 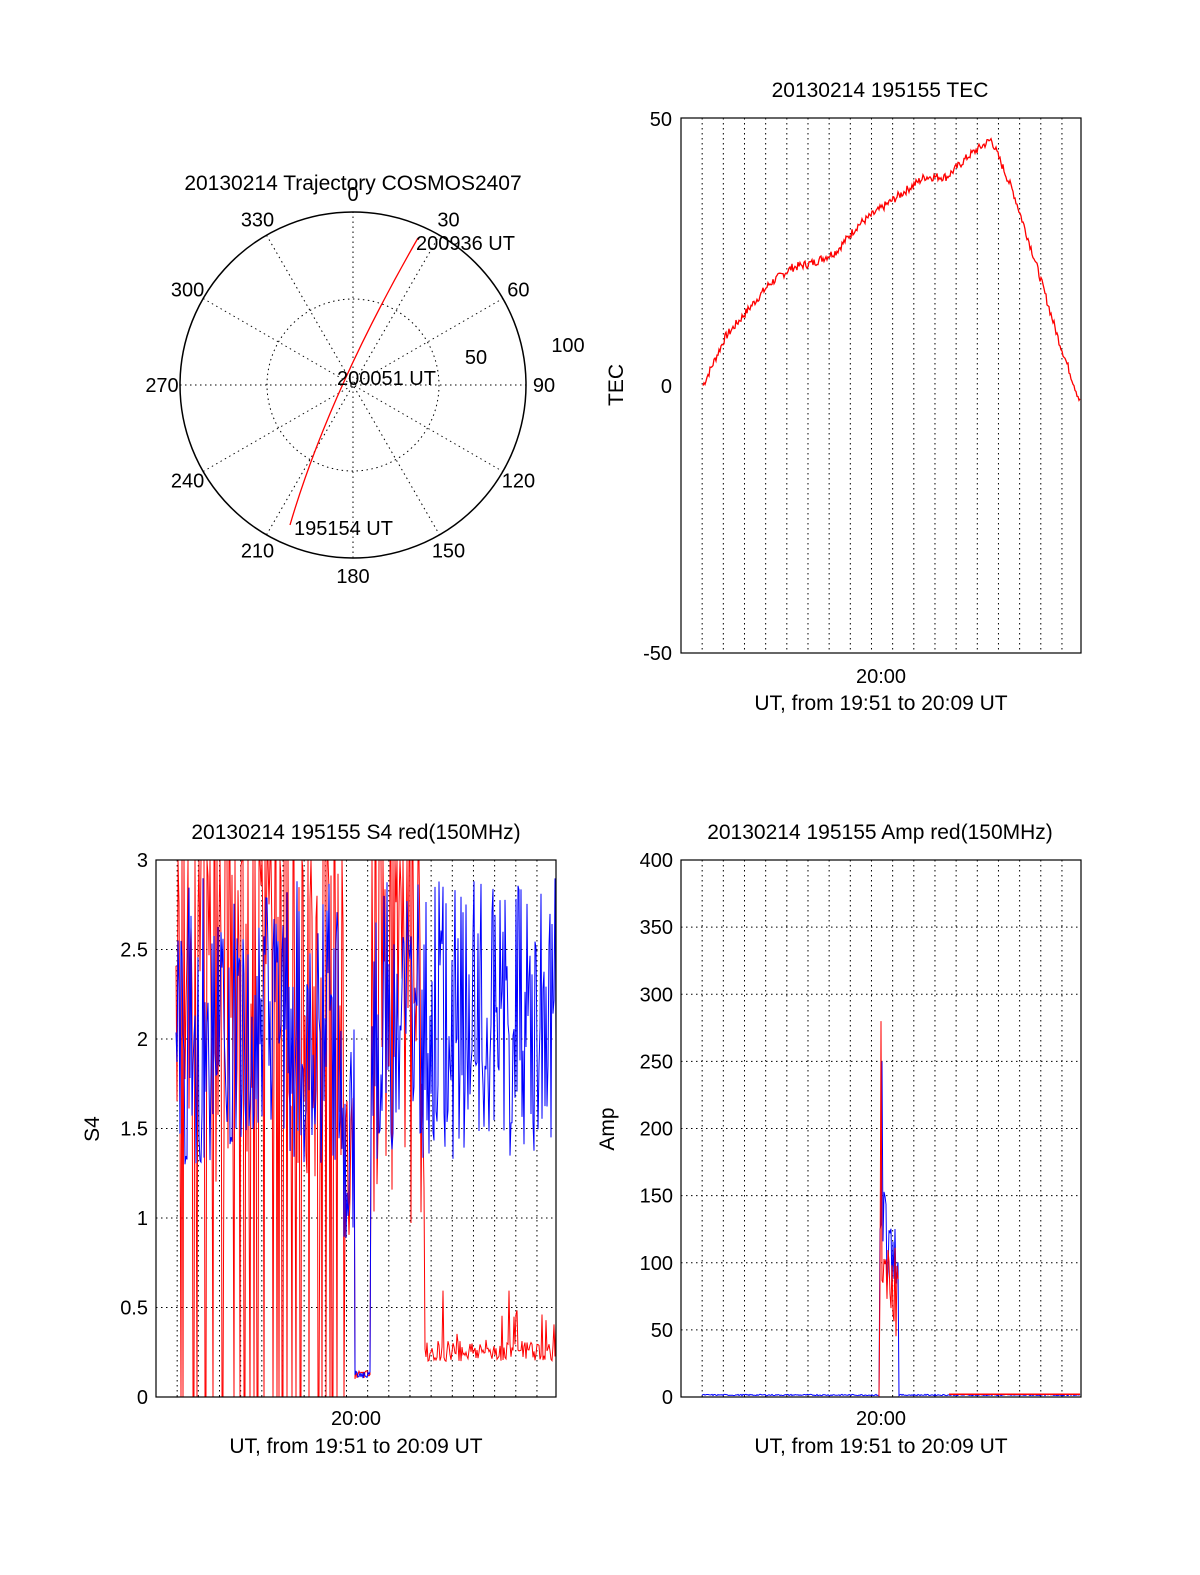 I want to click on ytick-label: 0.5, so click(x=134, y=1309).